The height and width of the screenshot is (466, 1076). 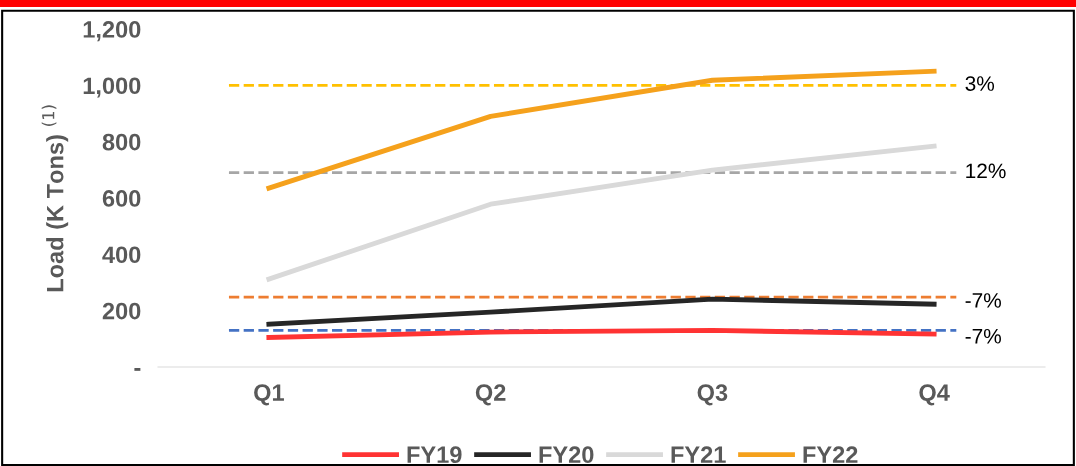 What do you see at coordinates (980, 83) in the screenshot?
I see `annotation: 3%` at bounding box center [980, 83].